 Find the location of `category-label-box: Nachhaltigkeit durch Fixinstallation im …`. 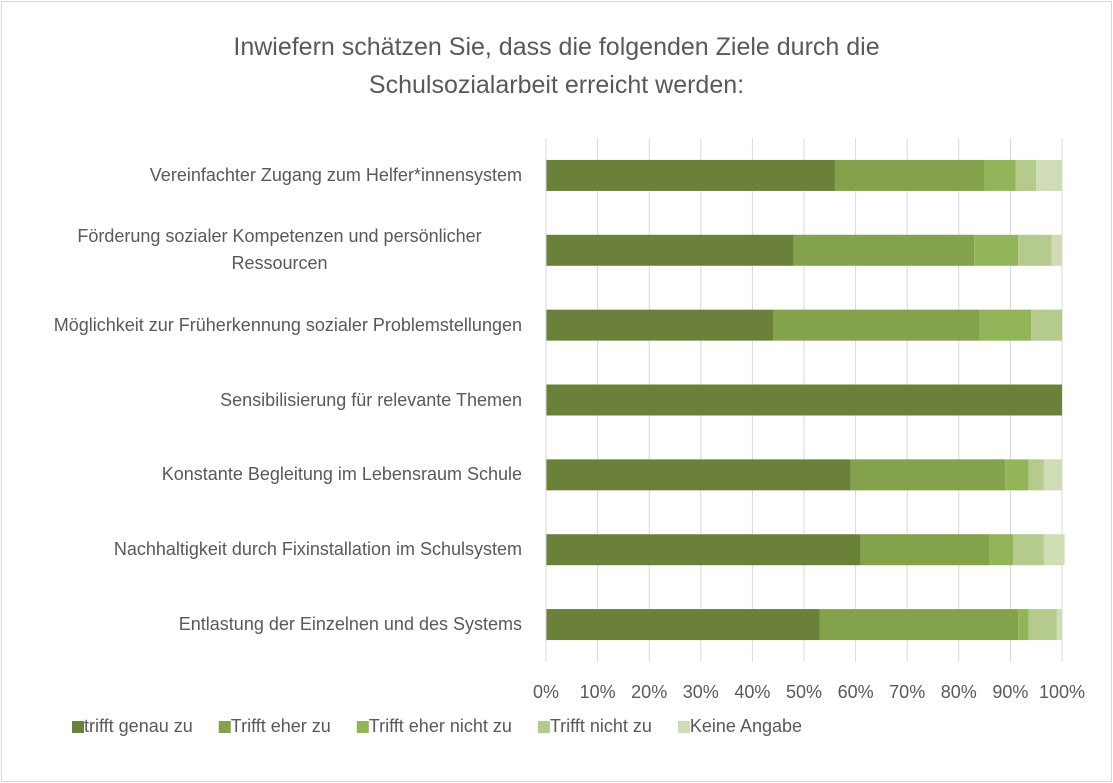

category-label-box: Nachhaltigkeit durch Fixinstallation im … is located at coordinates (262, 550).